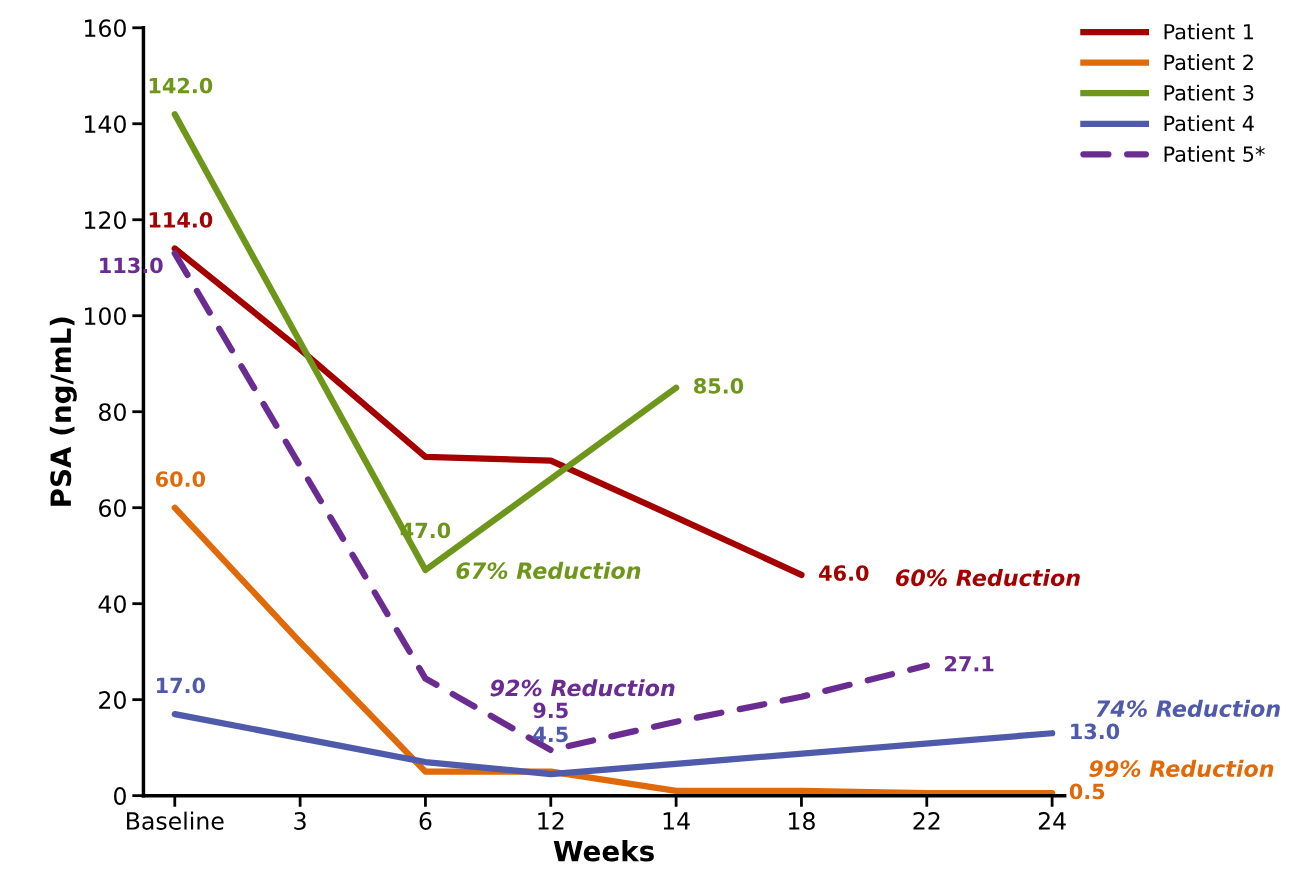 This screenshot has width=1316, height=896. Describe the element at coordinates (550, 710) in the screenshot. I see `data-label: 9.5` at that location.